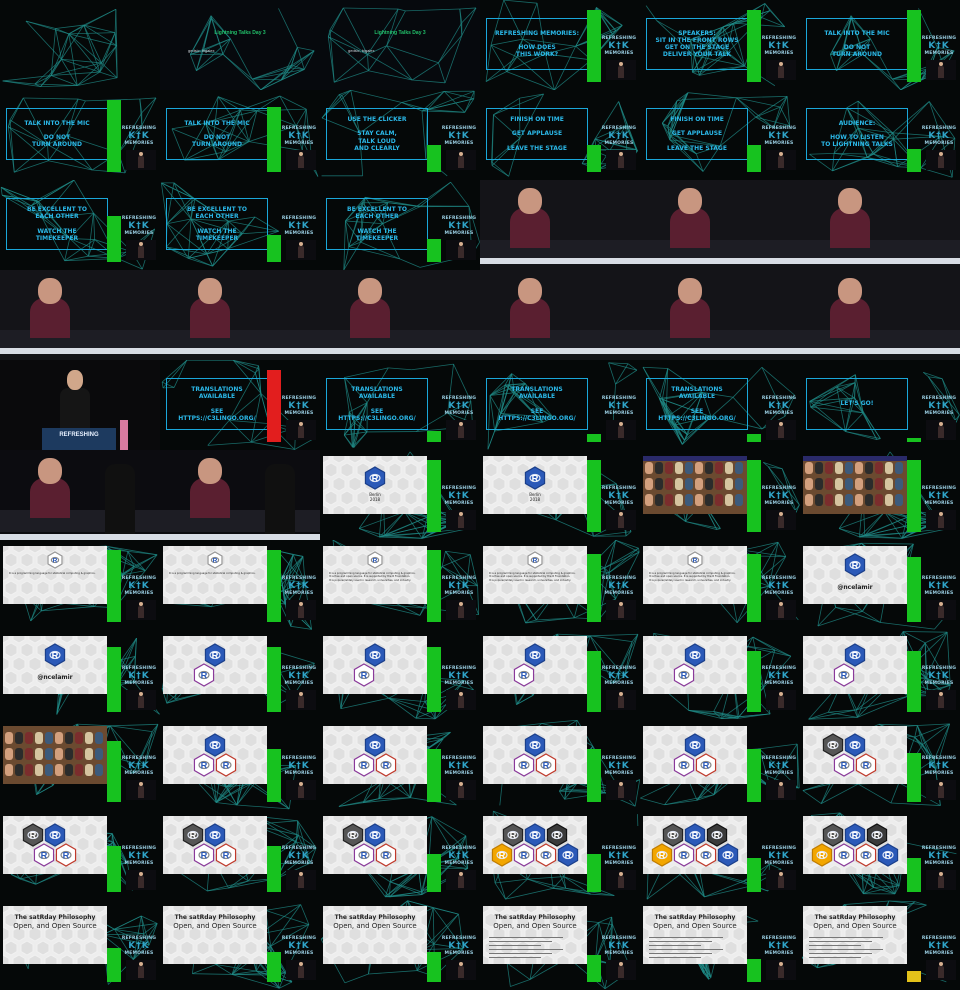 This screenshot has height=990, width=960. What do you see at coordinates (546, 765) in the screenshot?
I see `svg-text: R` at bounding box center [546, 765].